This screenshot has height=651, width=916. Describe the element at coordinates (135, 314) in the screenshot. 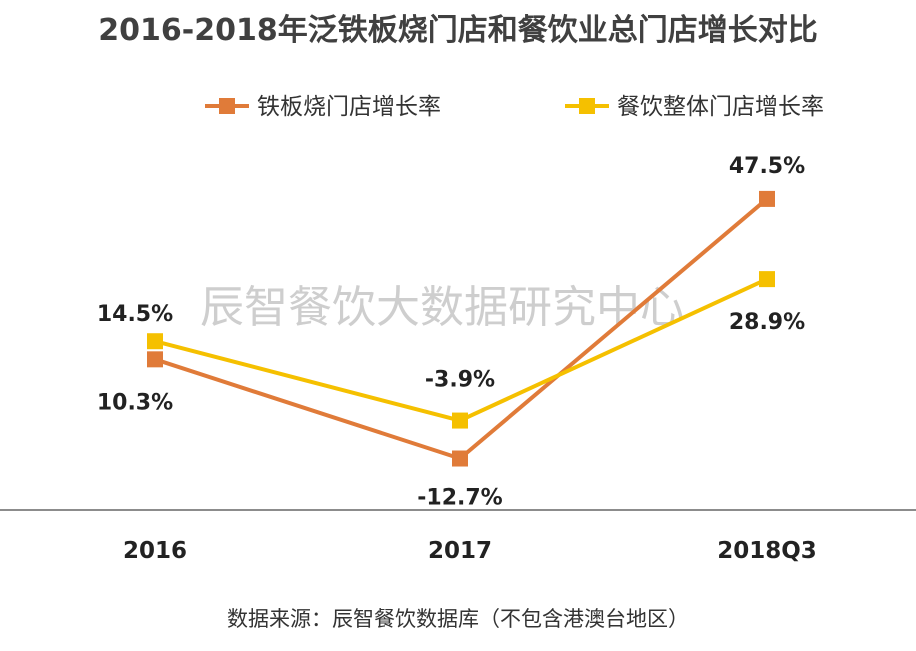

I see `series-2-label-1: 14.5%` at that location.